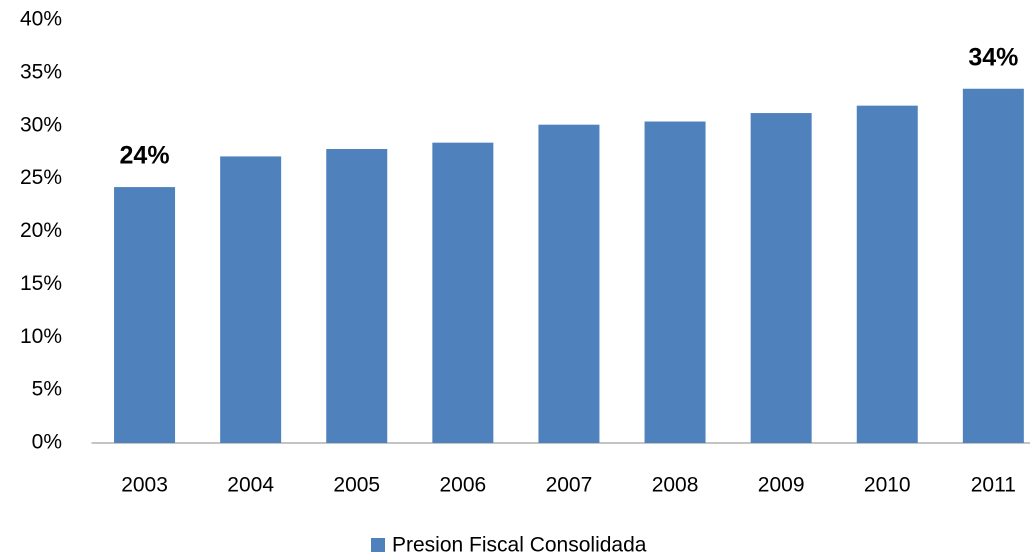  I want to click on x-tick-label: 2005, so click(356, 485).